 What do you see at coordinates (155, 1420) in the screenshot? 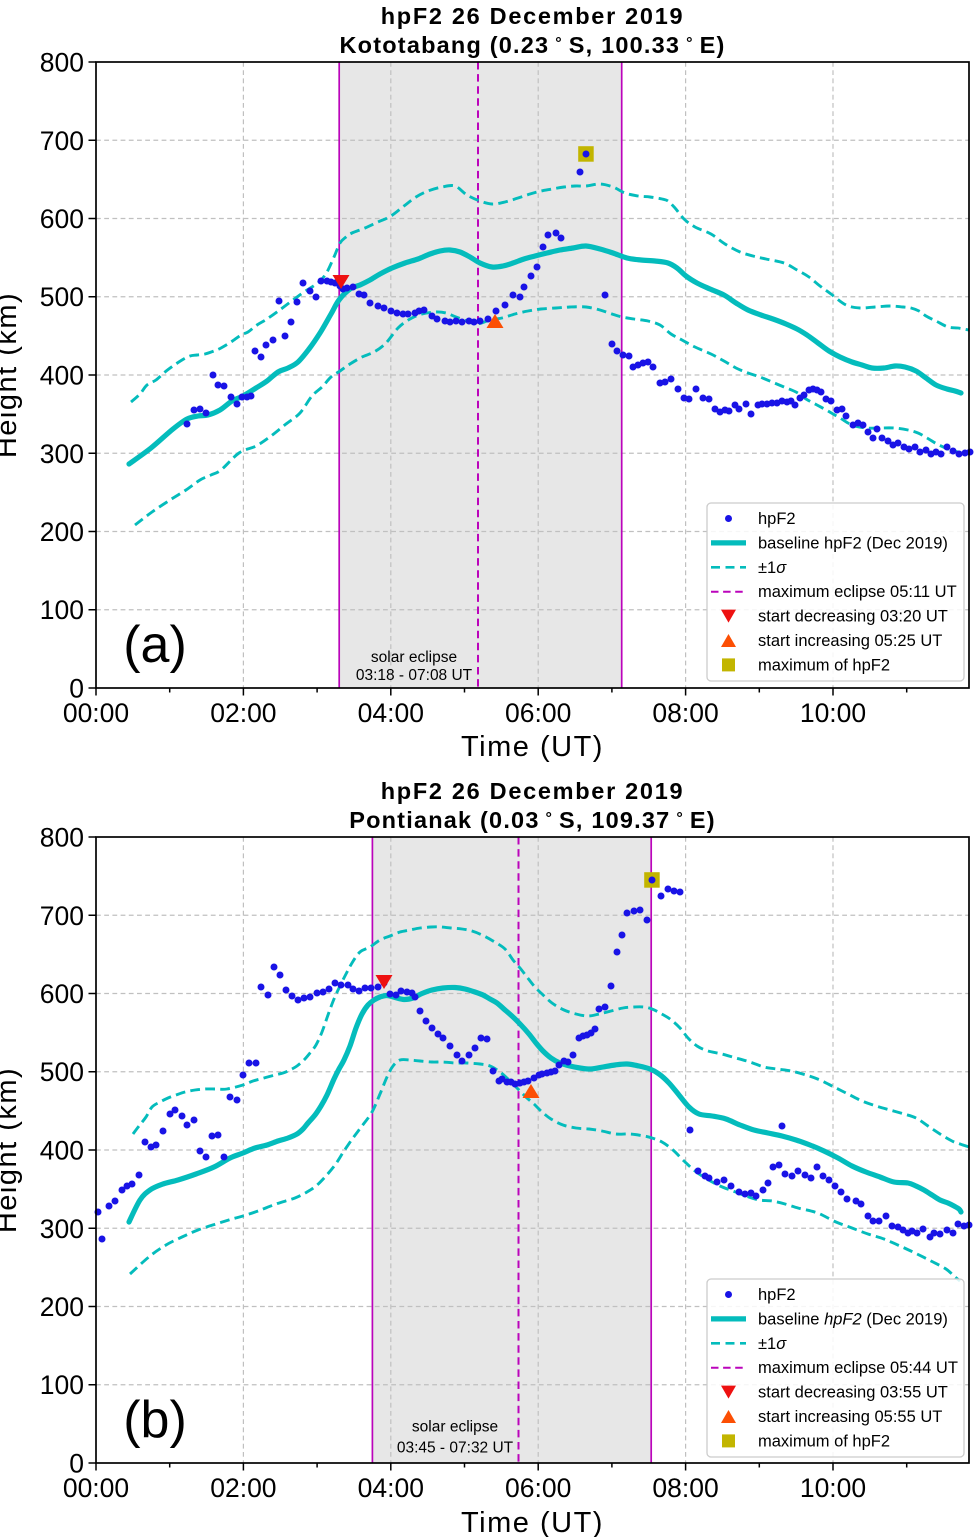
I see `svg-text: (b)` at bounding box center [155, 1420].